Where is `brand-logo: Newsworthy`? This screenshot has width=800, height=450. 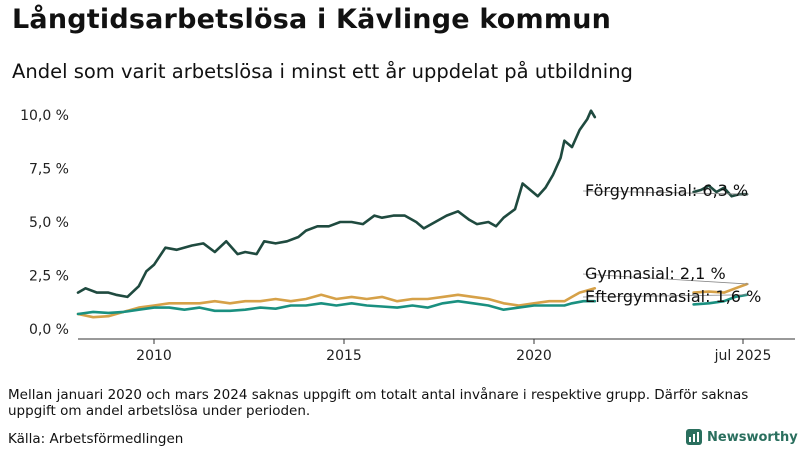 brand-logo: Newsworthy is located at coordinates (742, 437).